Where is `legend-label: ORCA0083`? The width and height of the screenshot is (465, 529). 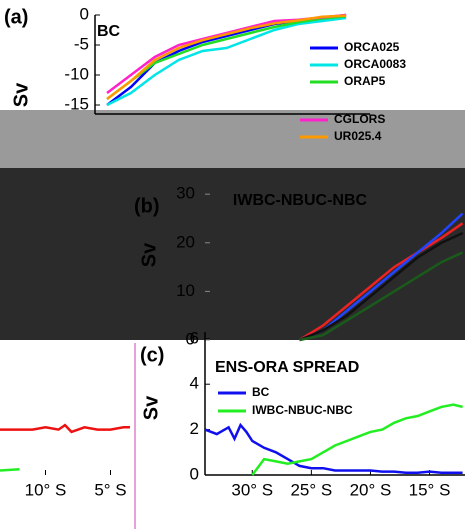
legend-label: ORCA0083 is located at coordinates (375, 64).